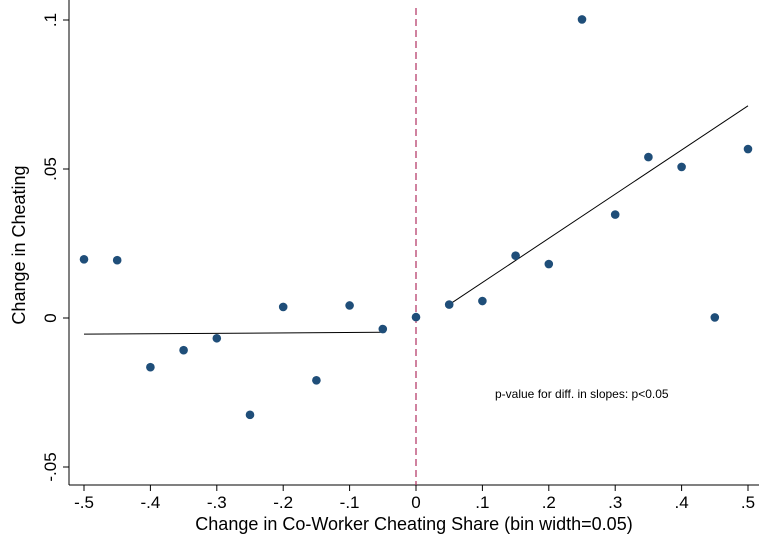  Describe the element at coordinates (283, 502) in the screenshot. I see `x-tick-label: -.2` at that location.